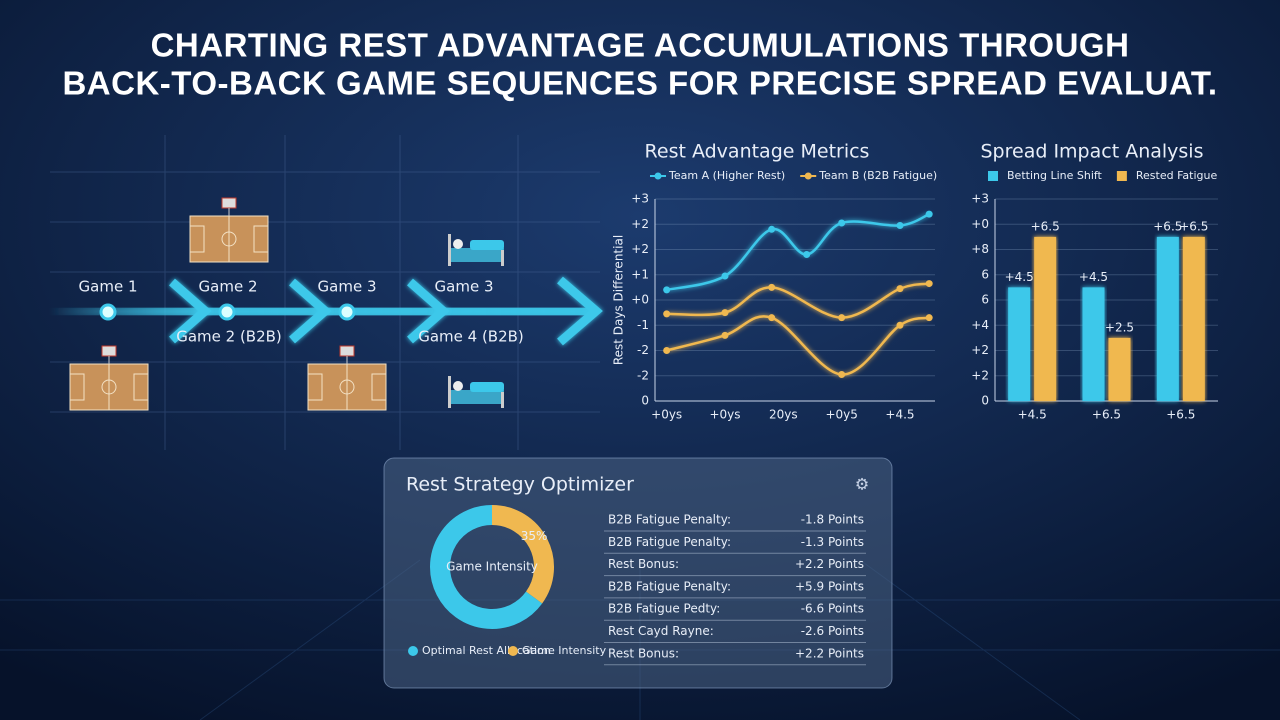  Describe the element at coordinates (862, 484) in the screenshot. I see `settings-icon: ⚙` at that location.